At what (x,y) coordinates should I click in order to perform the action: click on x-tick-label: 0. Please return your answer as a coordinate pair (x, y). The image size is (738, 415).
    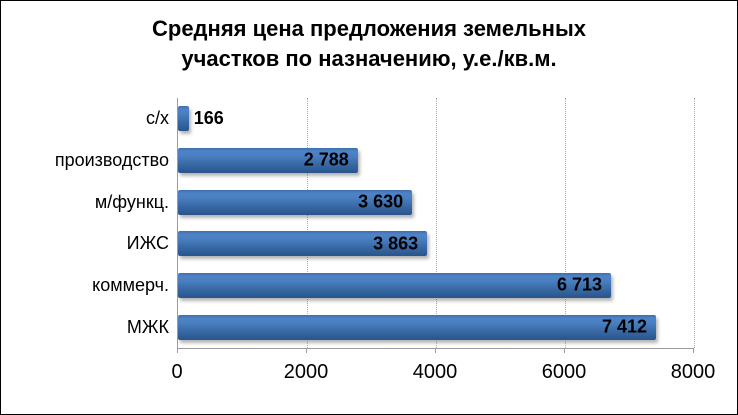
    Looking at the image, I should click on (177, 372).